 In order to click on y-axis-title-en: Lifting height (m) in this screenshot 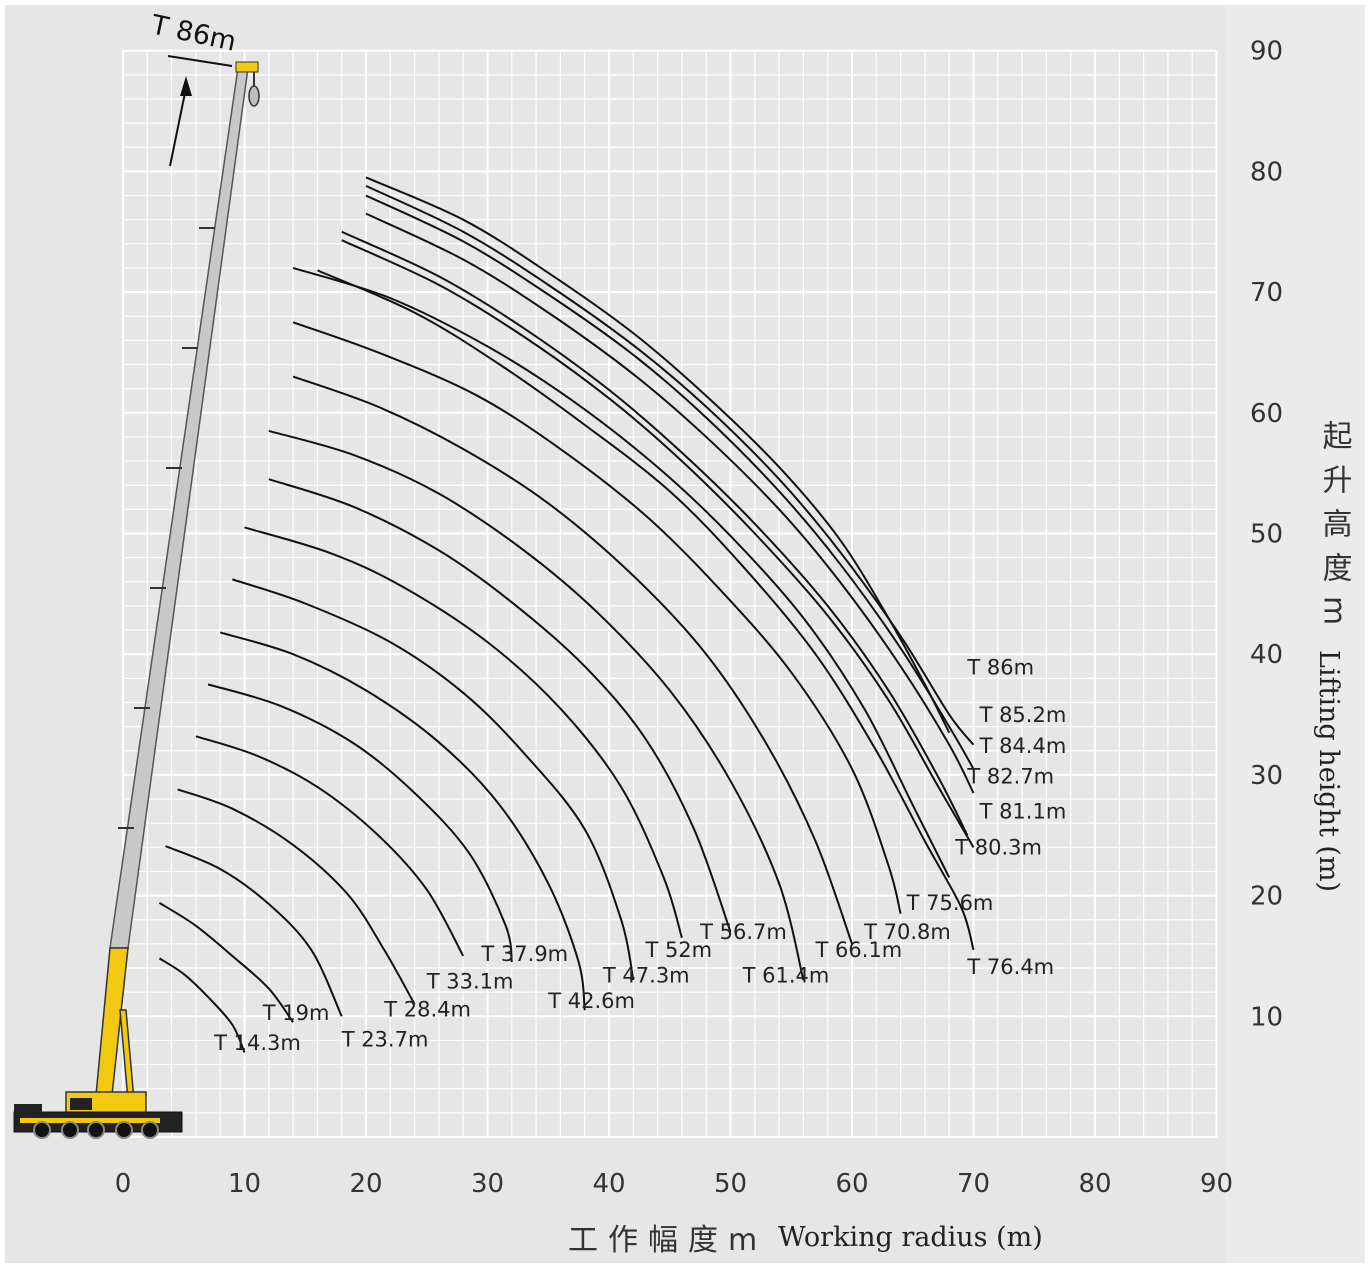, I will do `click(1328, 771)`.